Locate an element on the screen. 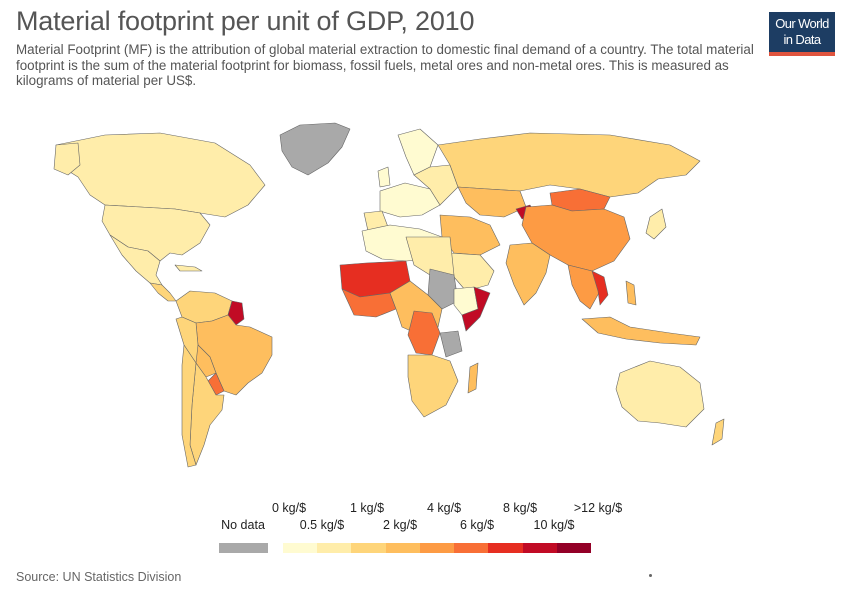  legend-label-0-5: 0.5 kg/$ is located at coordinates (322, 525).